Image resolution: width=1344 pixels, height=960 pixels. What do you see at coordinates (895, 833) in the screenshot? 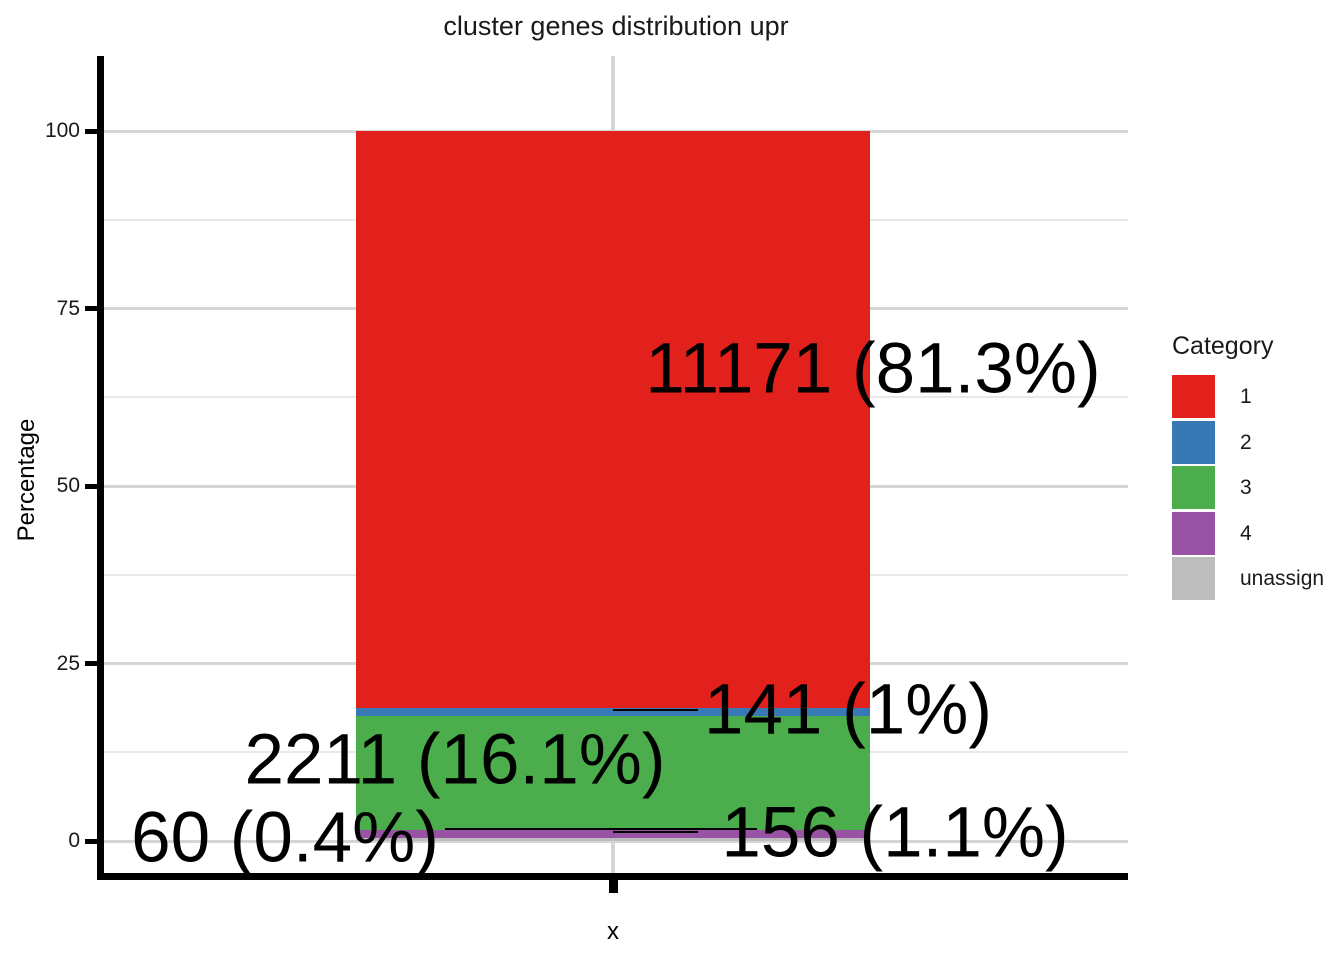
I see `bar-label-4: 156 (1.1%)` at bounding box center [895, 833].